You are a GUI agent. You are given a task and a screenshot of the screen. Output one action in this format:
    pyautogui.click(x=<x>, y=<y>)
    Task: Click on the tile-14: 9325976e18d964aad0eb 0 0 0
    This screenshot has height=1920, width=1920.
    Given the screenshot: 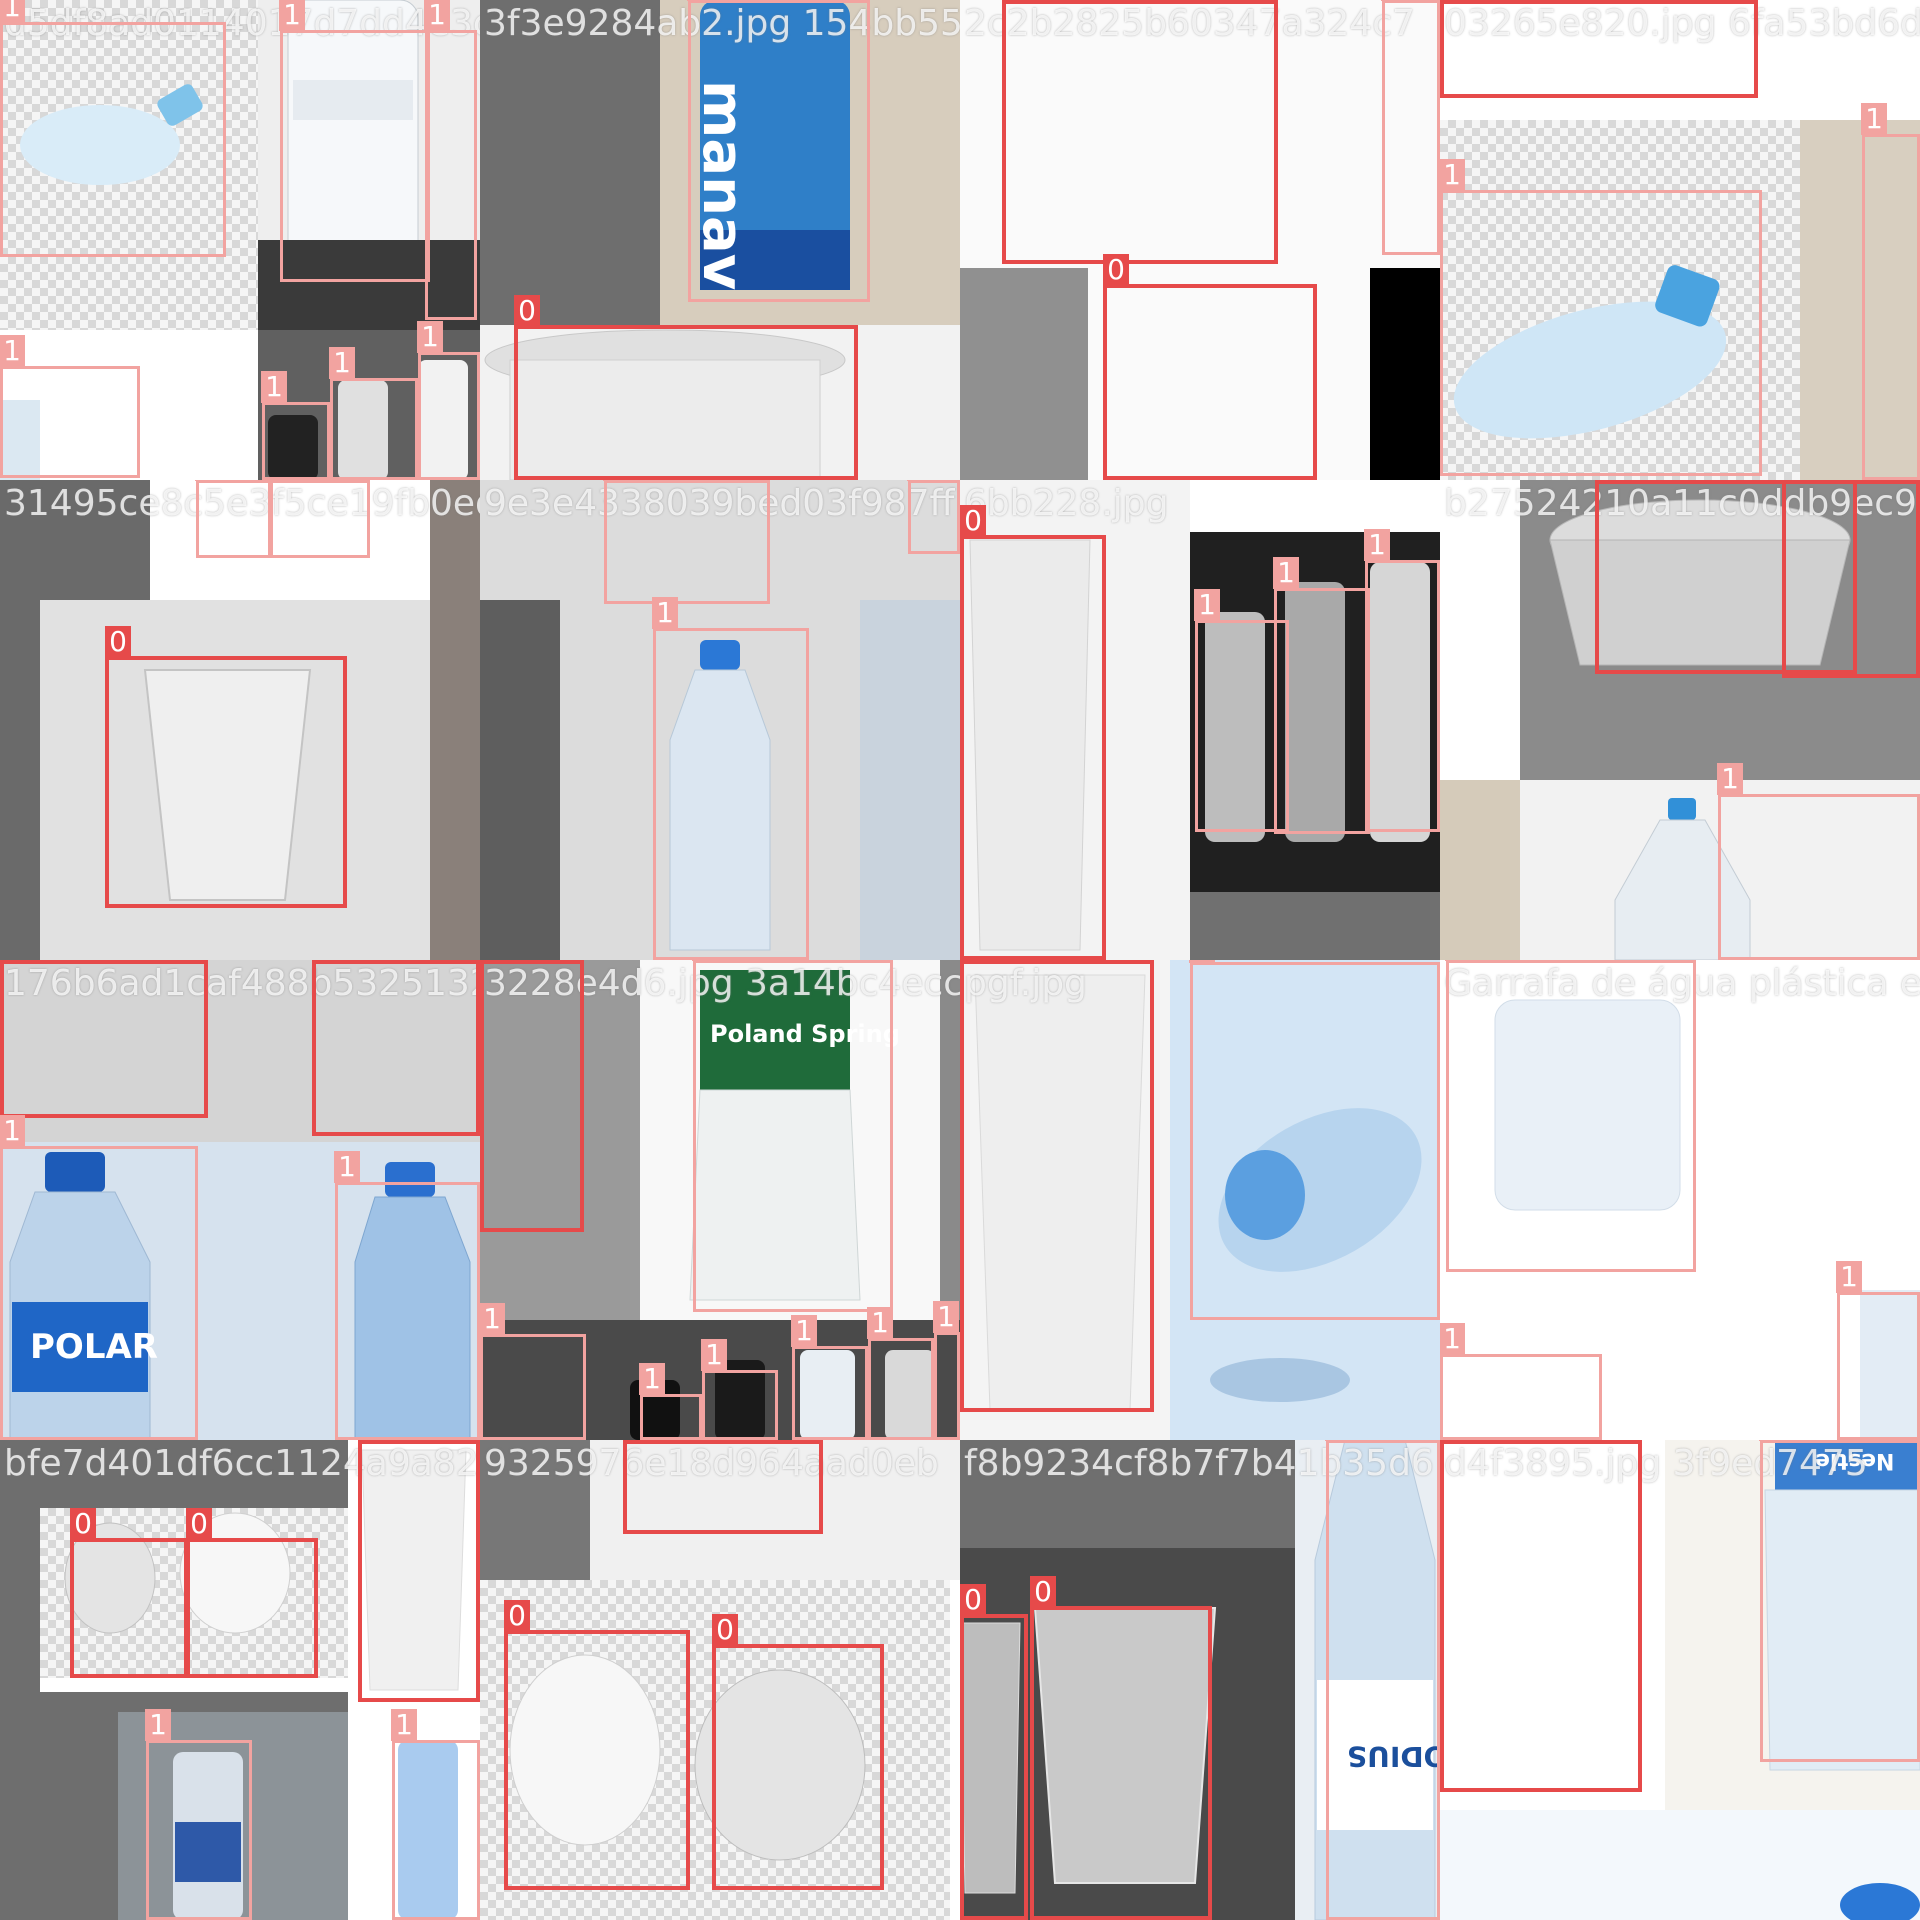 What is the action you would take?
    pyautogui.click(x=720, y=1680)
    